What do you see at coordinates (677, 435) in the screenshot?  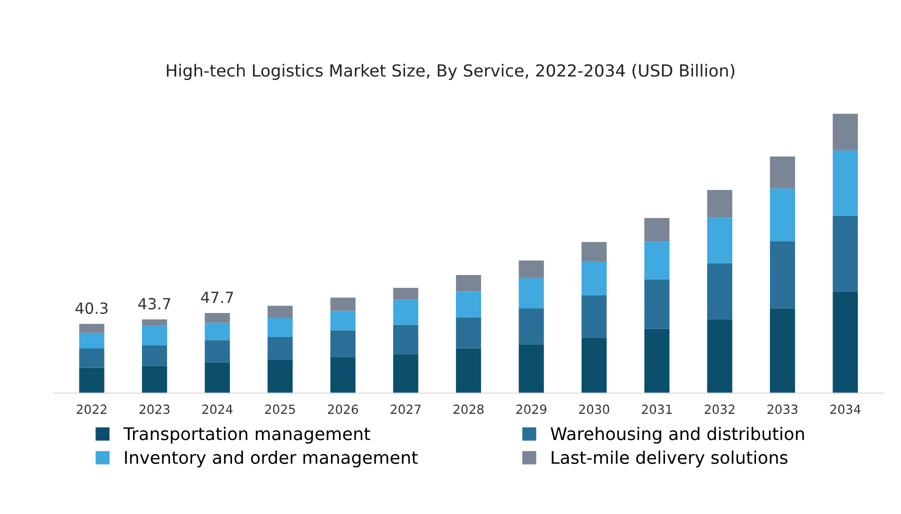 I see `legend-label: Warehousing and distribution` at bounding box center [677, 435].